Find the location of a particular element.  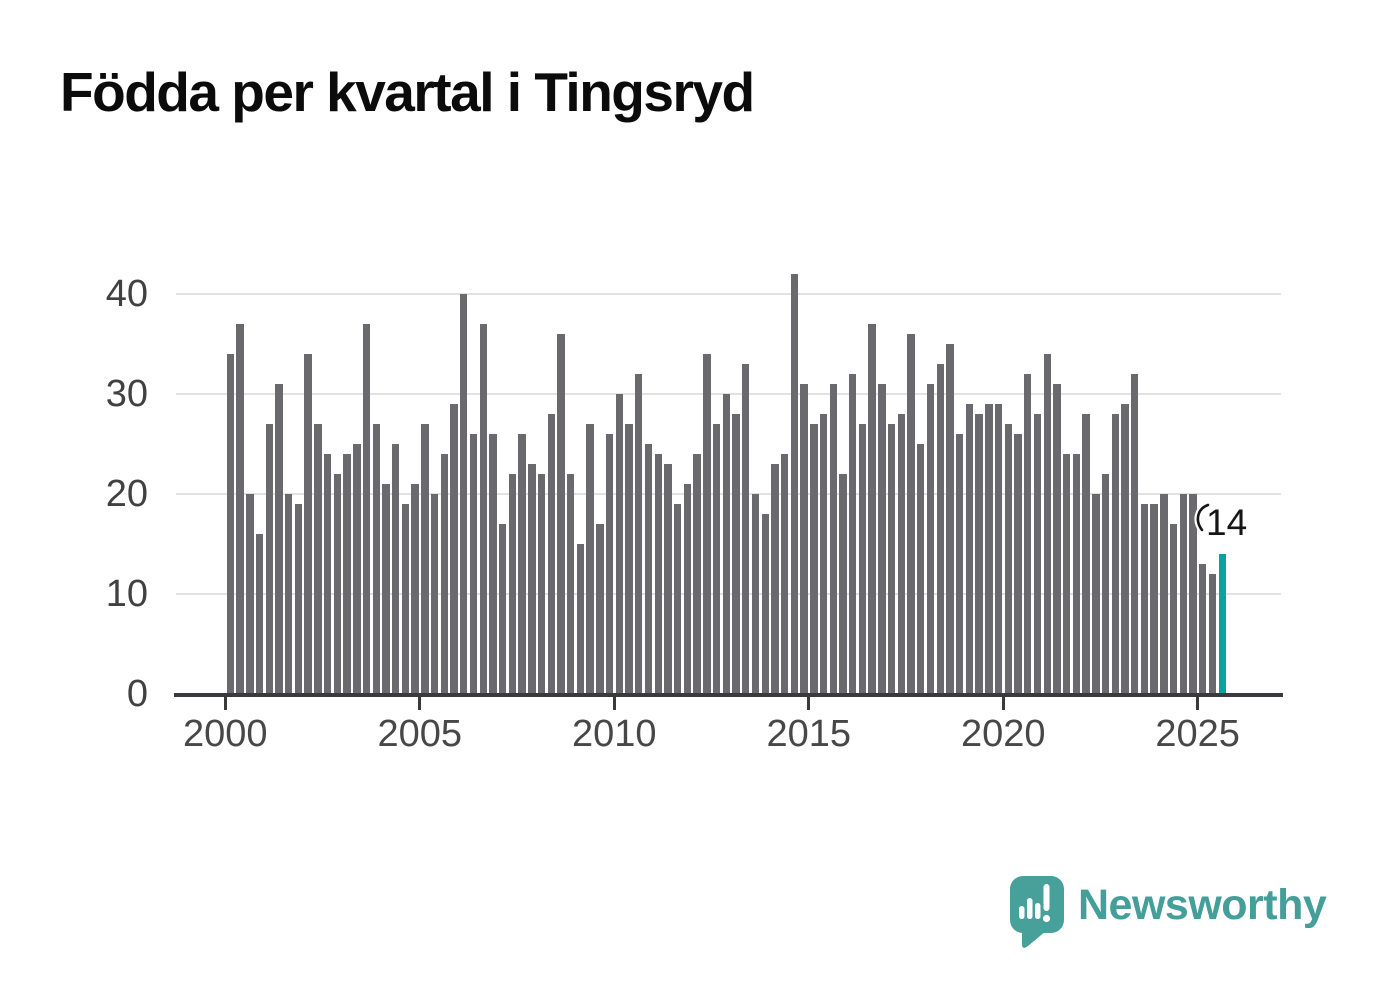

bar-2015Q4 is located at coordinates (843, 584).